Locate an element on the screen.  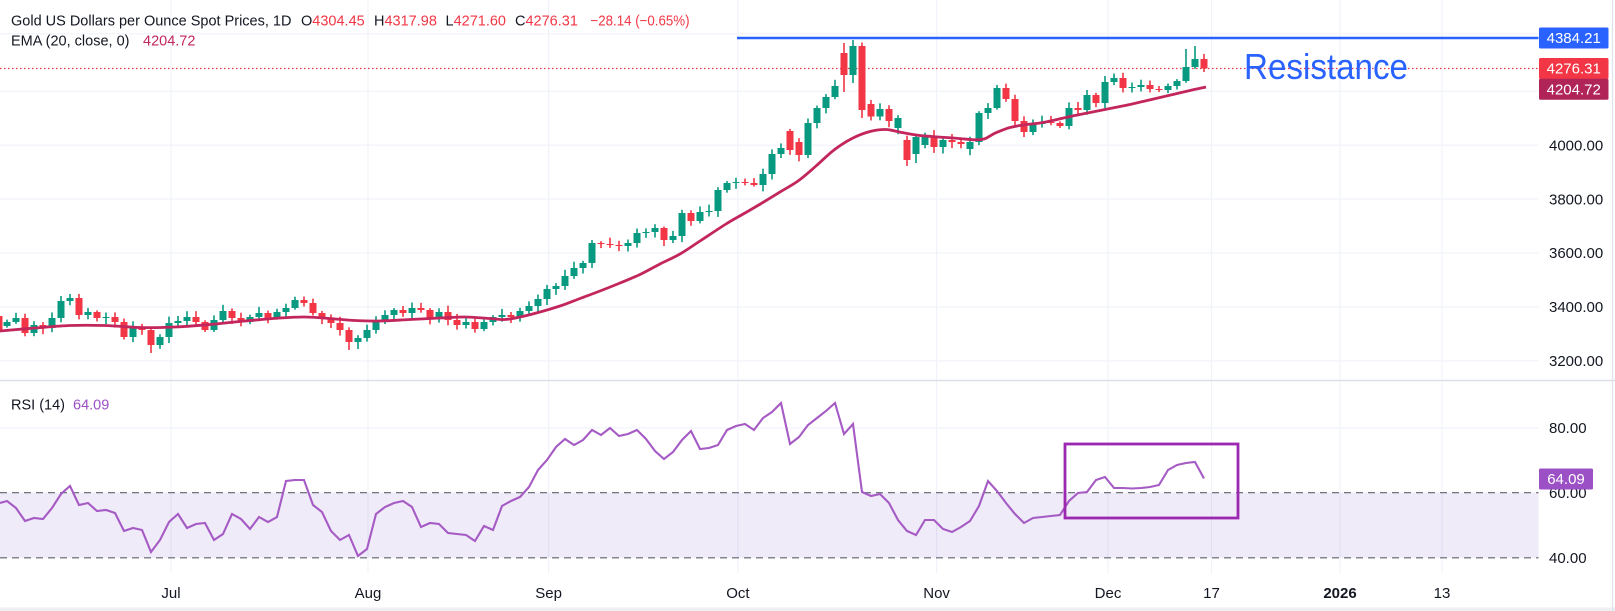
svg-text: Dec is located at coordinates (1108, 593).